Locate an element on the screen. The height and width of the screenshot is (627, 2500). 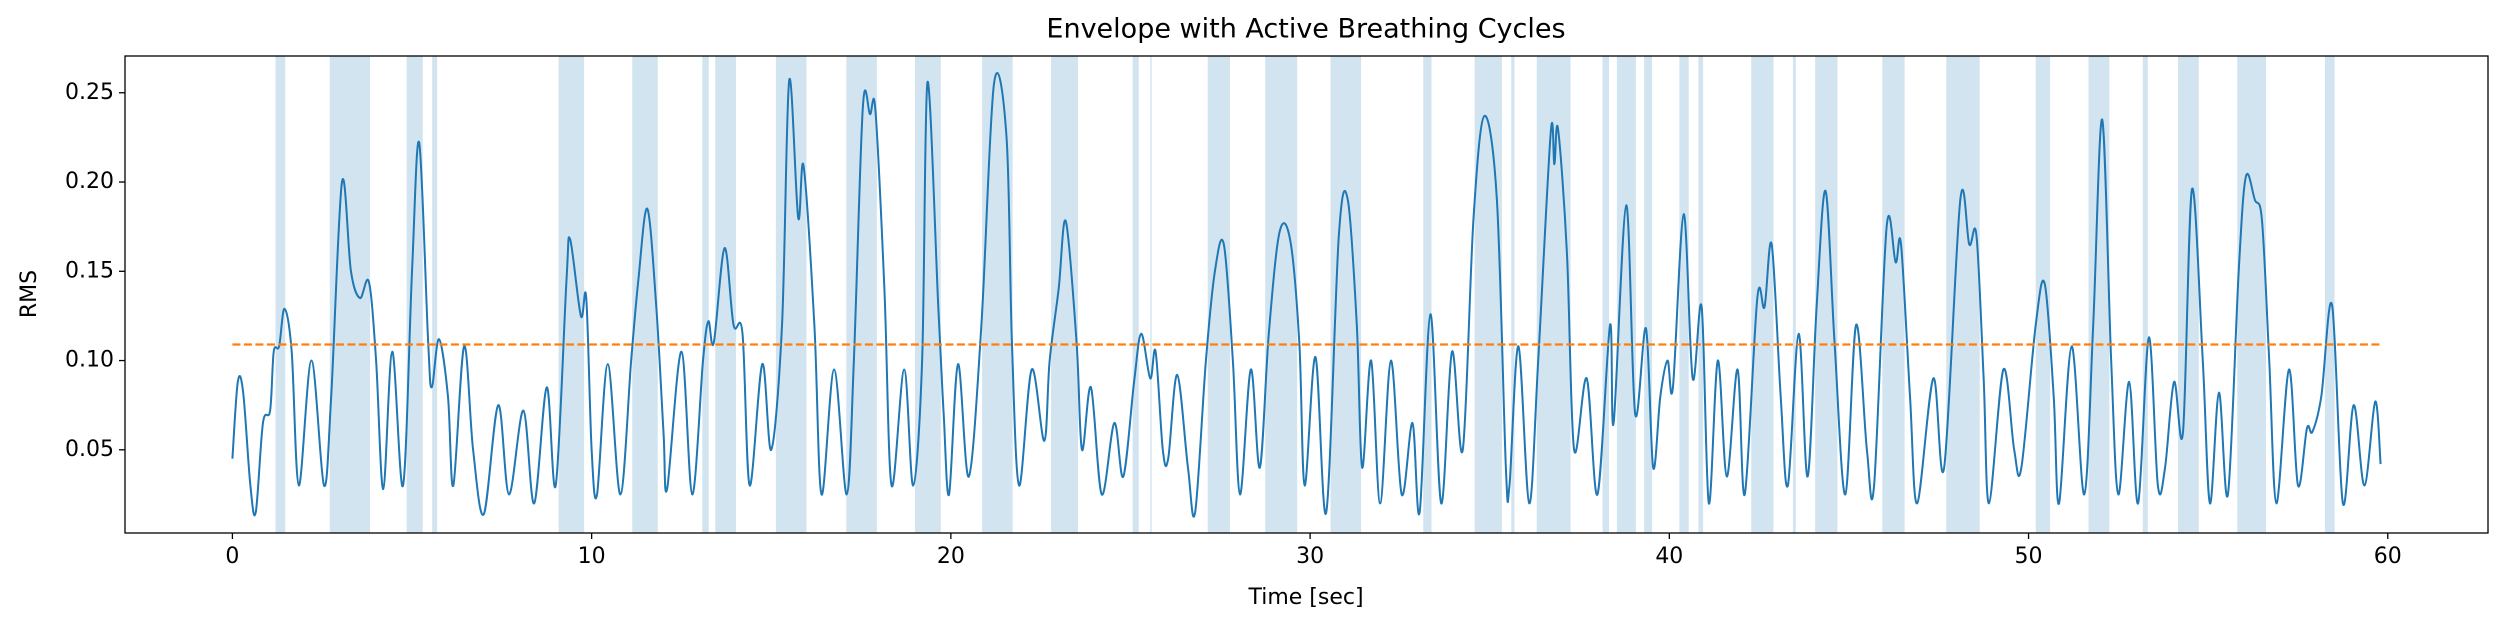
x-tick-label: 30 is located at coordinates (1310, 556).